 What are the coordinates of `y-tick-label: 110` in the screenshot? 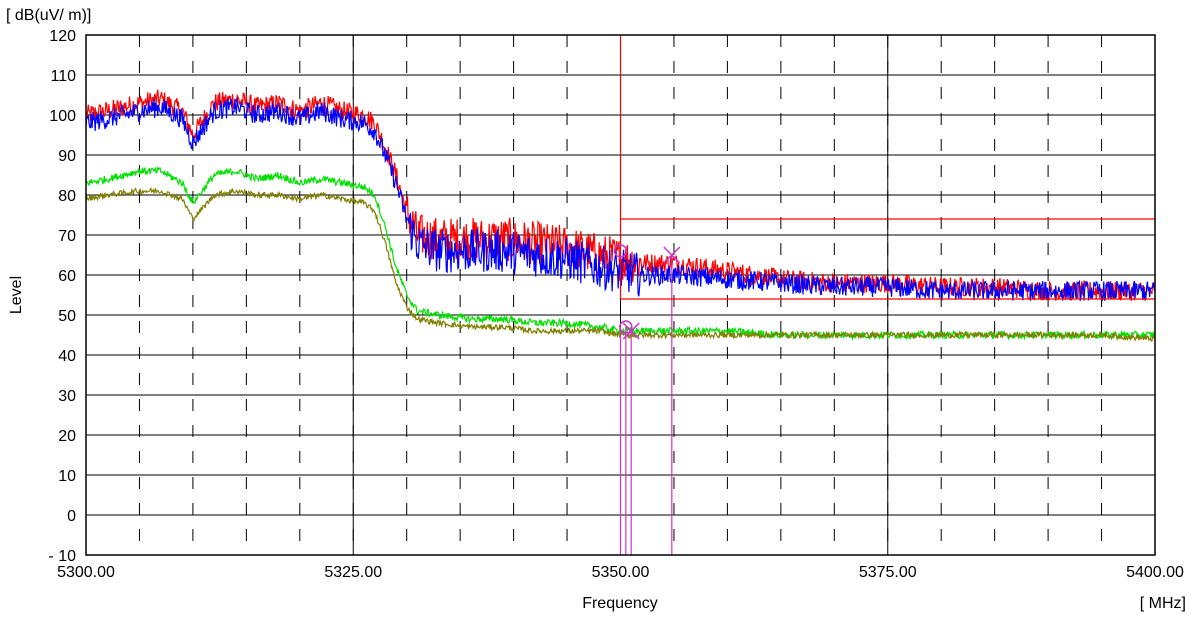 It's located at (63, 76).